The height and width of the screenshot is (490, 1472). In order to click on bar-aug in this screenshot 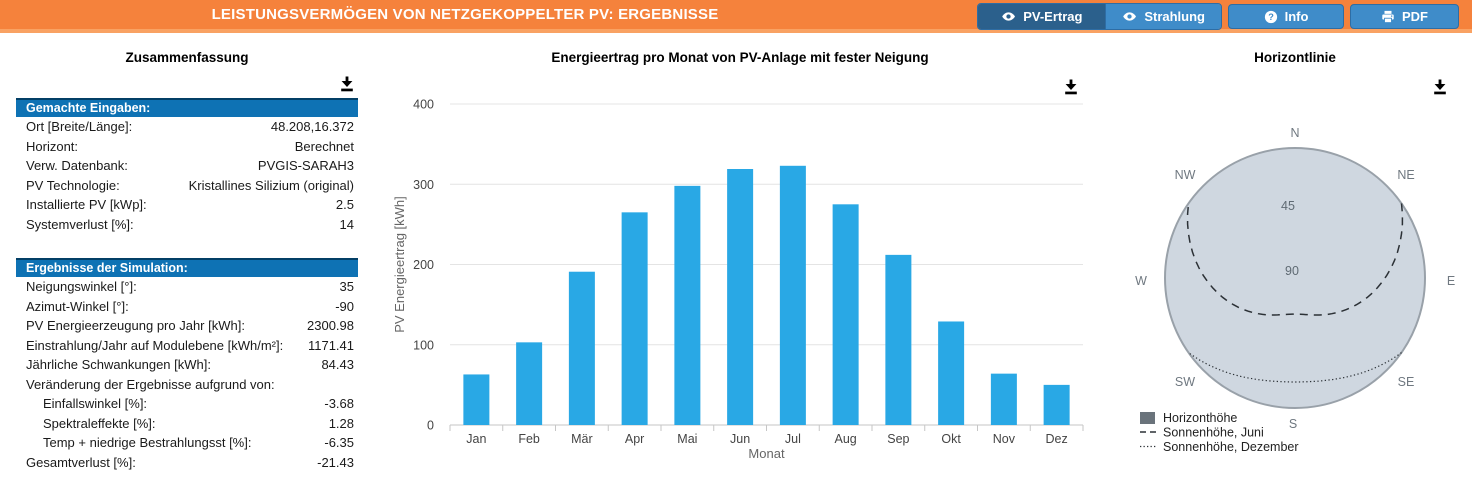, I will do `click(845, 314)`.